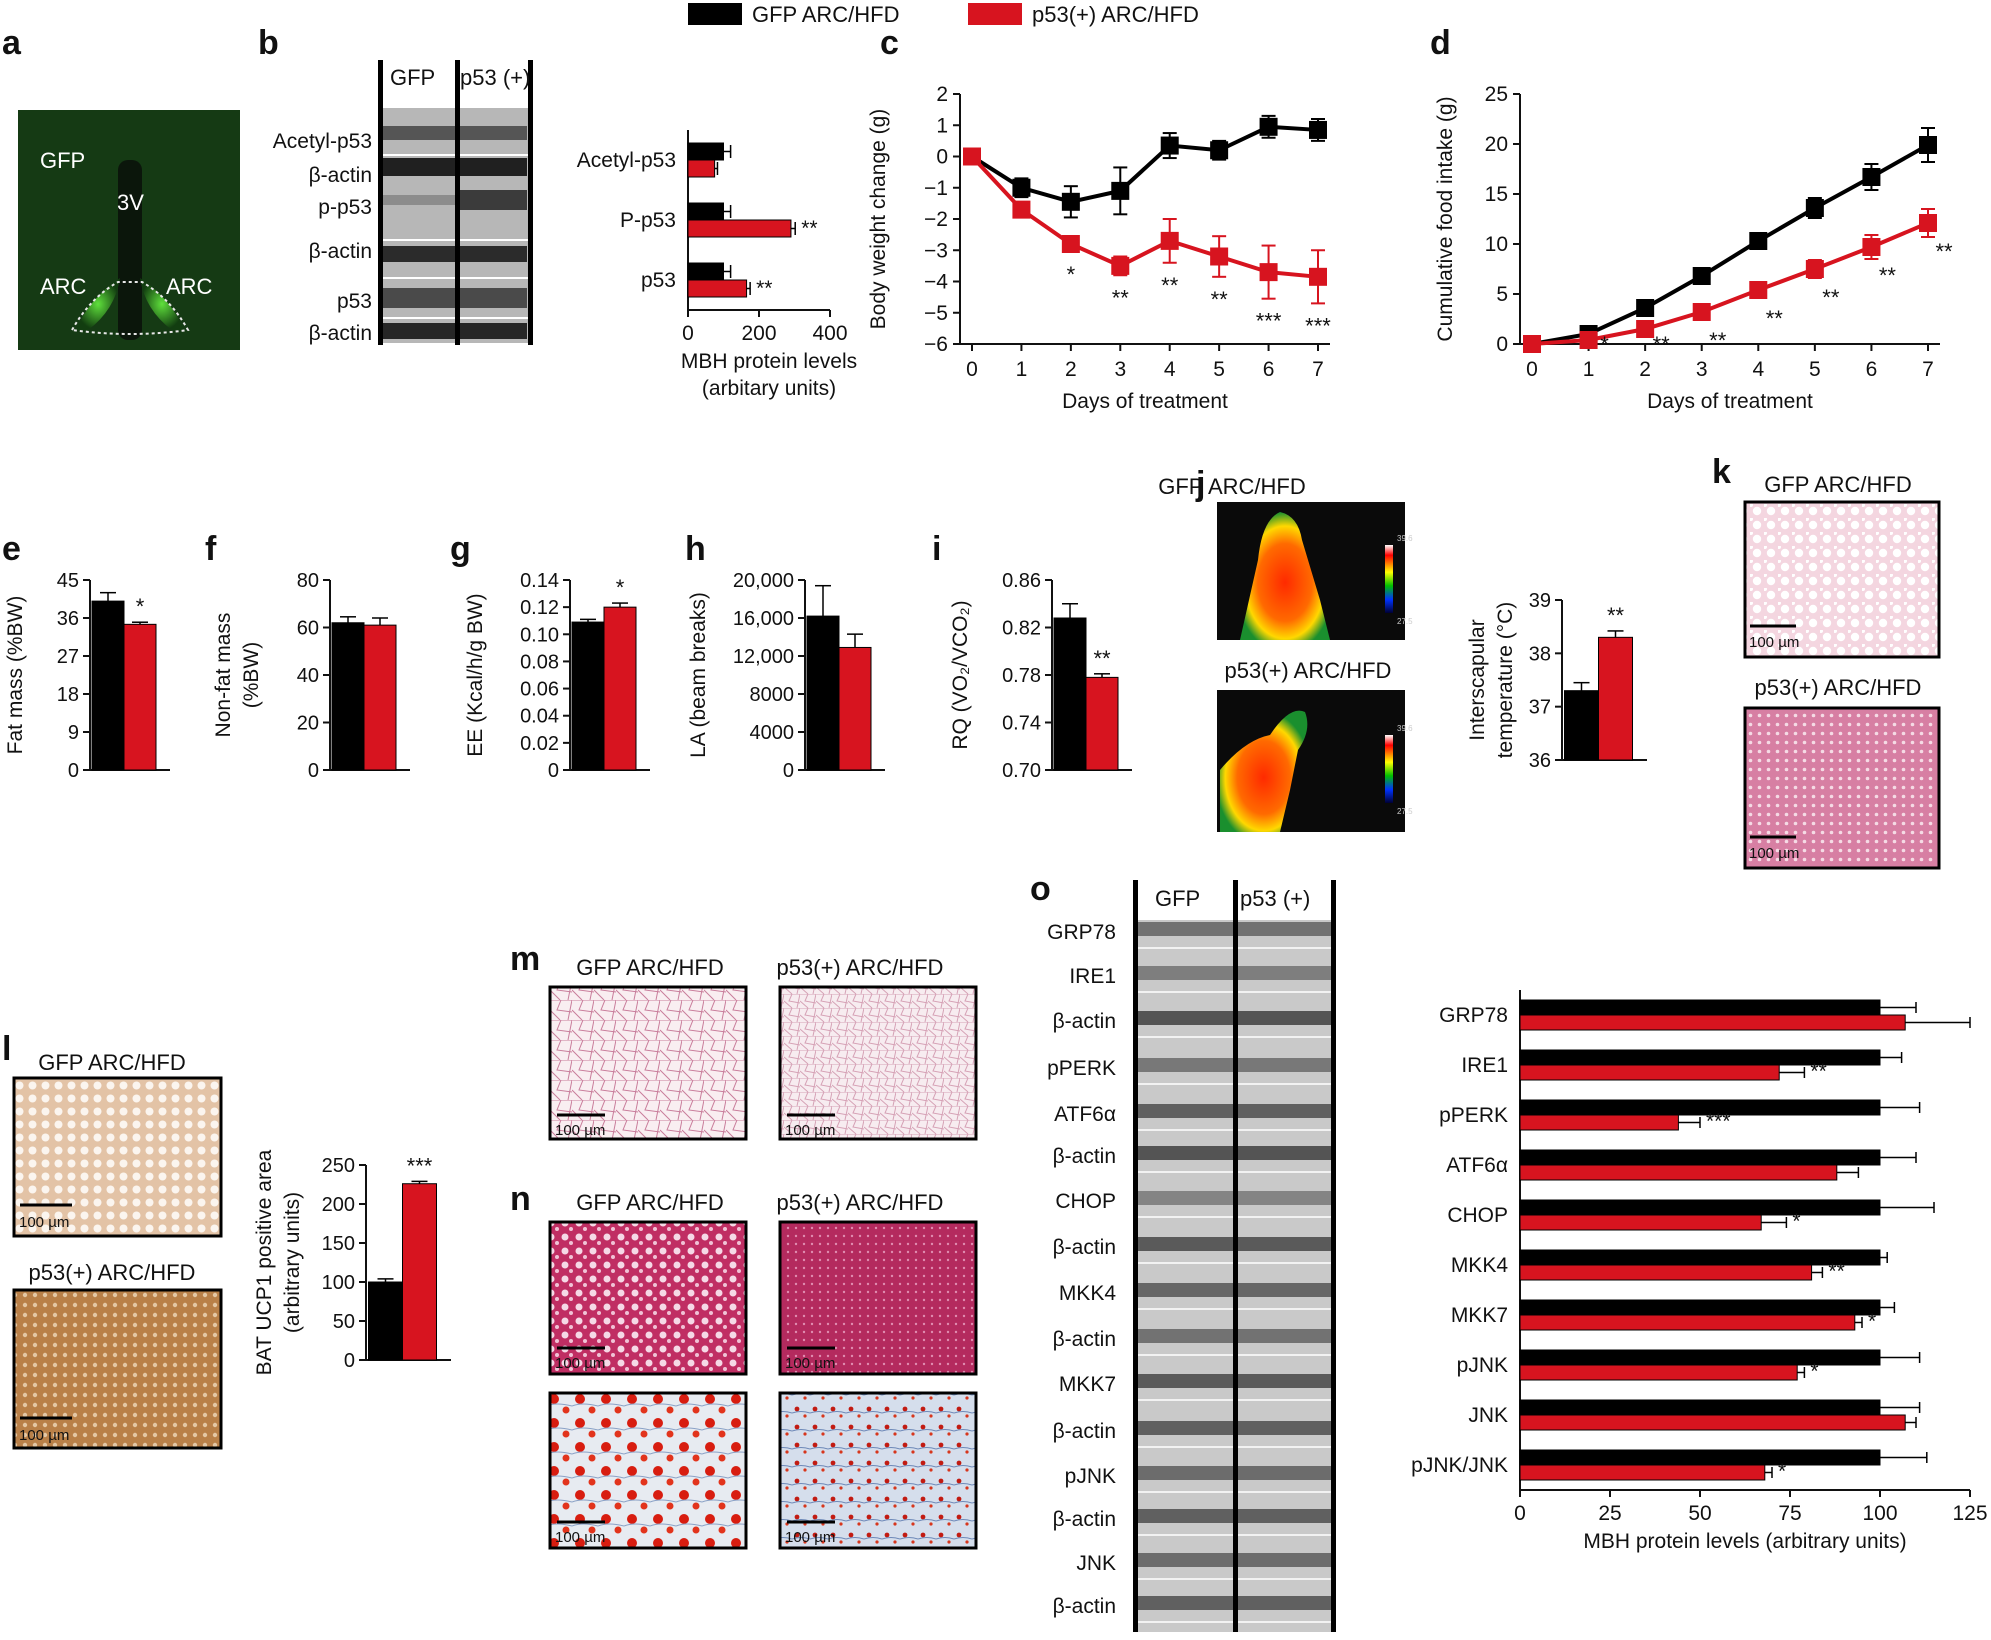 This screenshot has width=1991, height=1640. I want to click on panel-letter-c: c, so click(889, 43).